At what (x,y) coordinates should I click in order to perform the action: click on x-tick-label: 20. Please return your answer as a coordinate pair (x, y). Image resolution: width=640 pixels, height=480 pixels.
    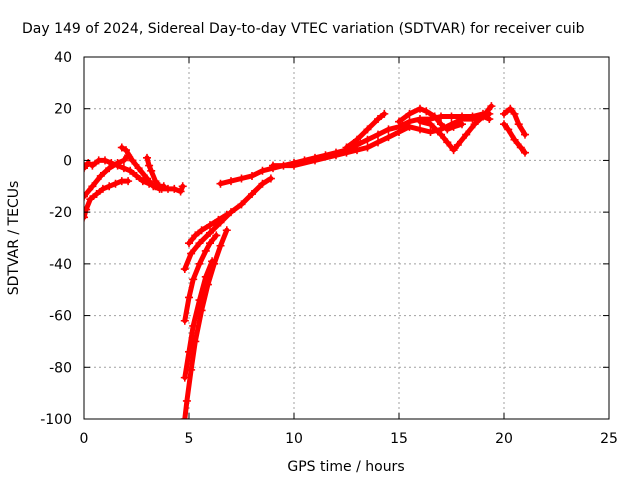
    Looking at the image, I should click on (504, 439).